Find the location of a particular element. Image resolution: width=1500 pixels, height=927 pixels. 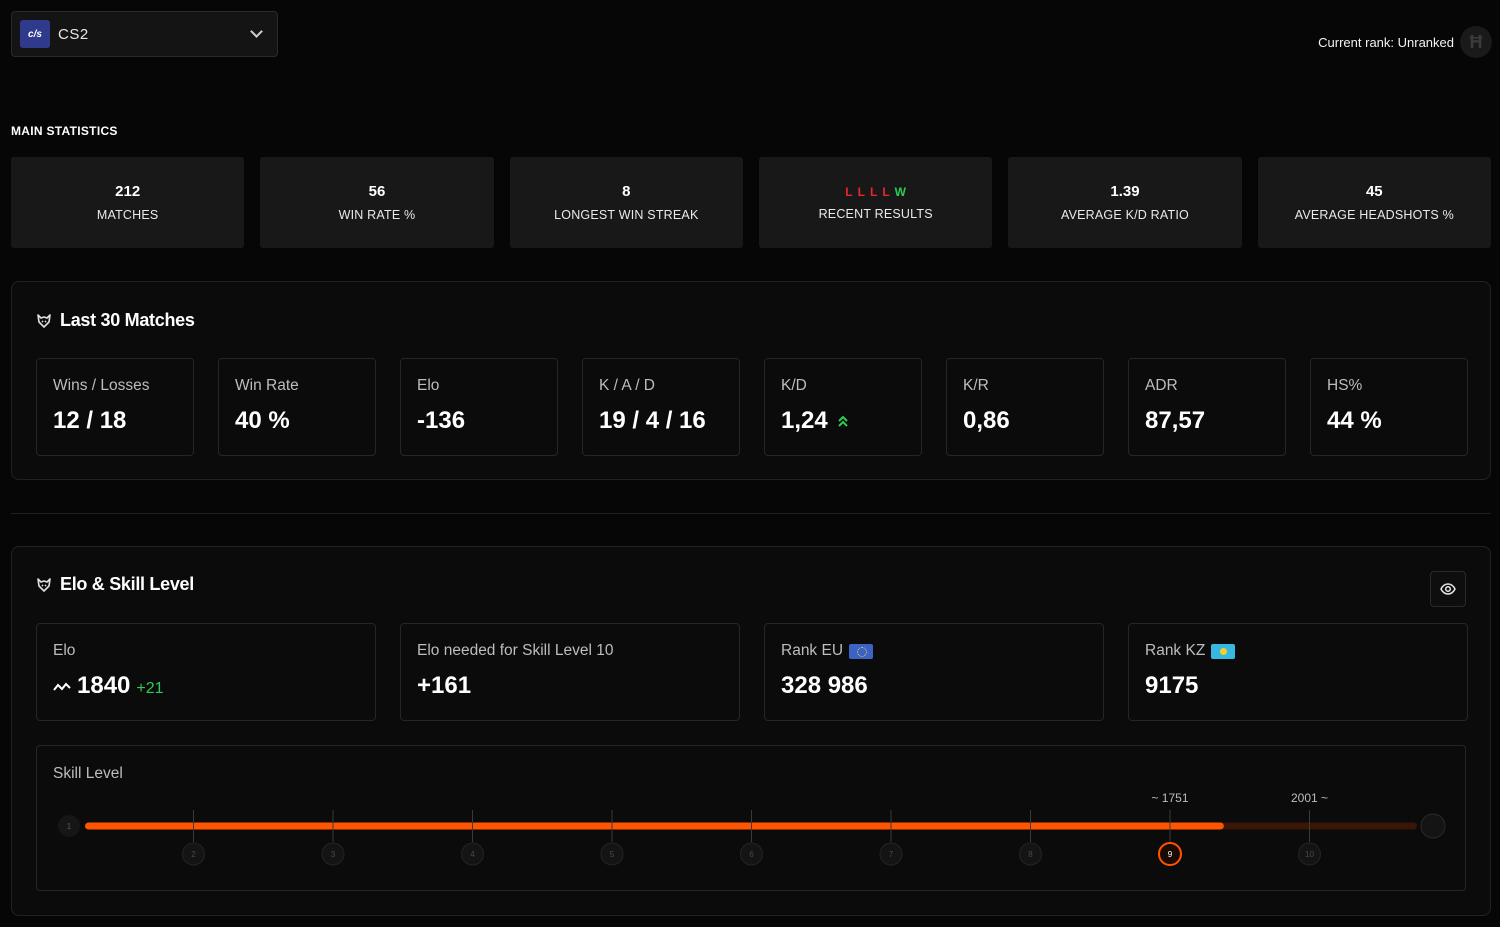

skill-level-title: Skill Level is located at coordinates (88, 773).